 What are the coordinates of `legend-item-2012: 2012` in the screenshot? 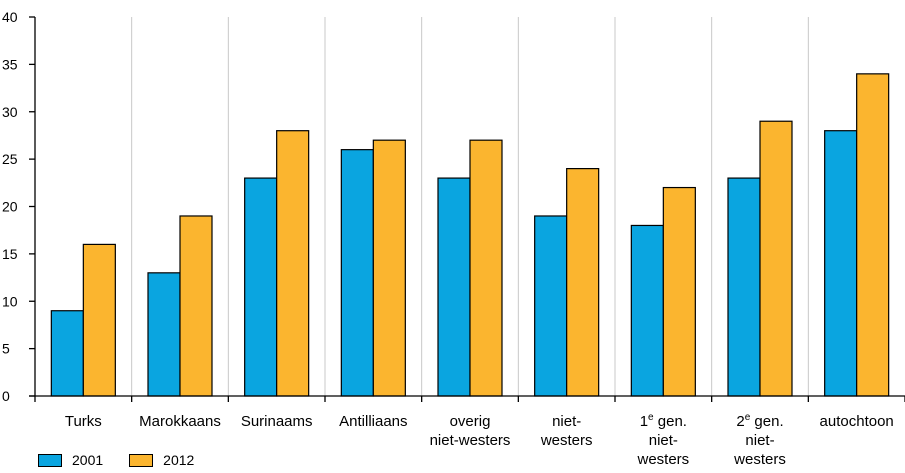 It's located at (161, 460).